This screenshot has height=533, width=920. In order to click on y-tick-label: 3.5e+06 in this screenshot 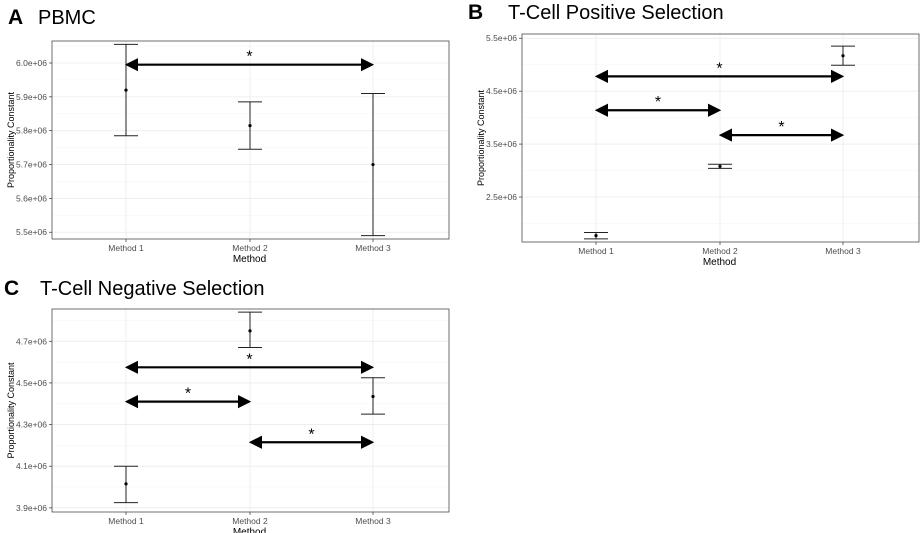, I will do `click(501, 144)`.